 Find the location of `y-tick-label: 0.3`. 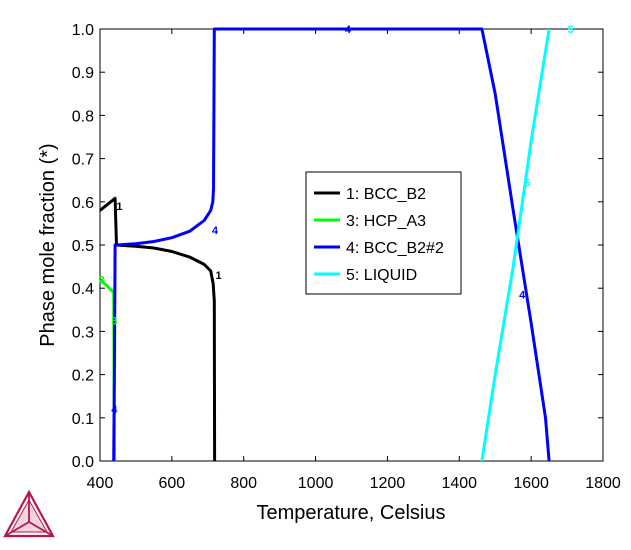

y-tick-label: 0.3 is located at coordinates (83, 332).